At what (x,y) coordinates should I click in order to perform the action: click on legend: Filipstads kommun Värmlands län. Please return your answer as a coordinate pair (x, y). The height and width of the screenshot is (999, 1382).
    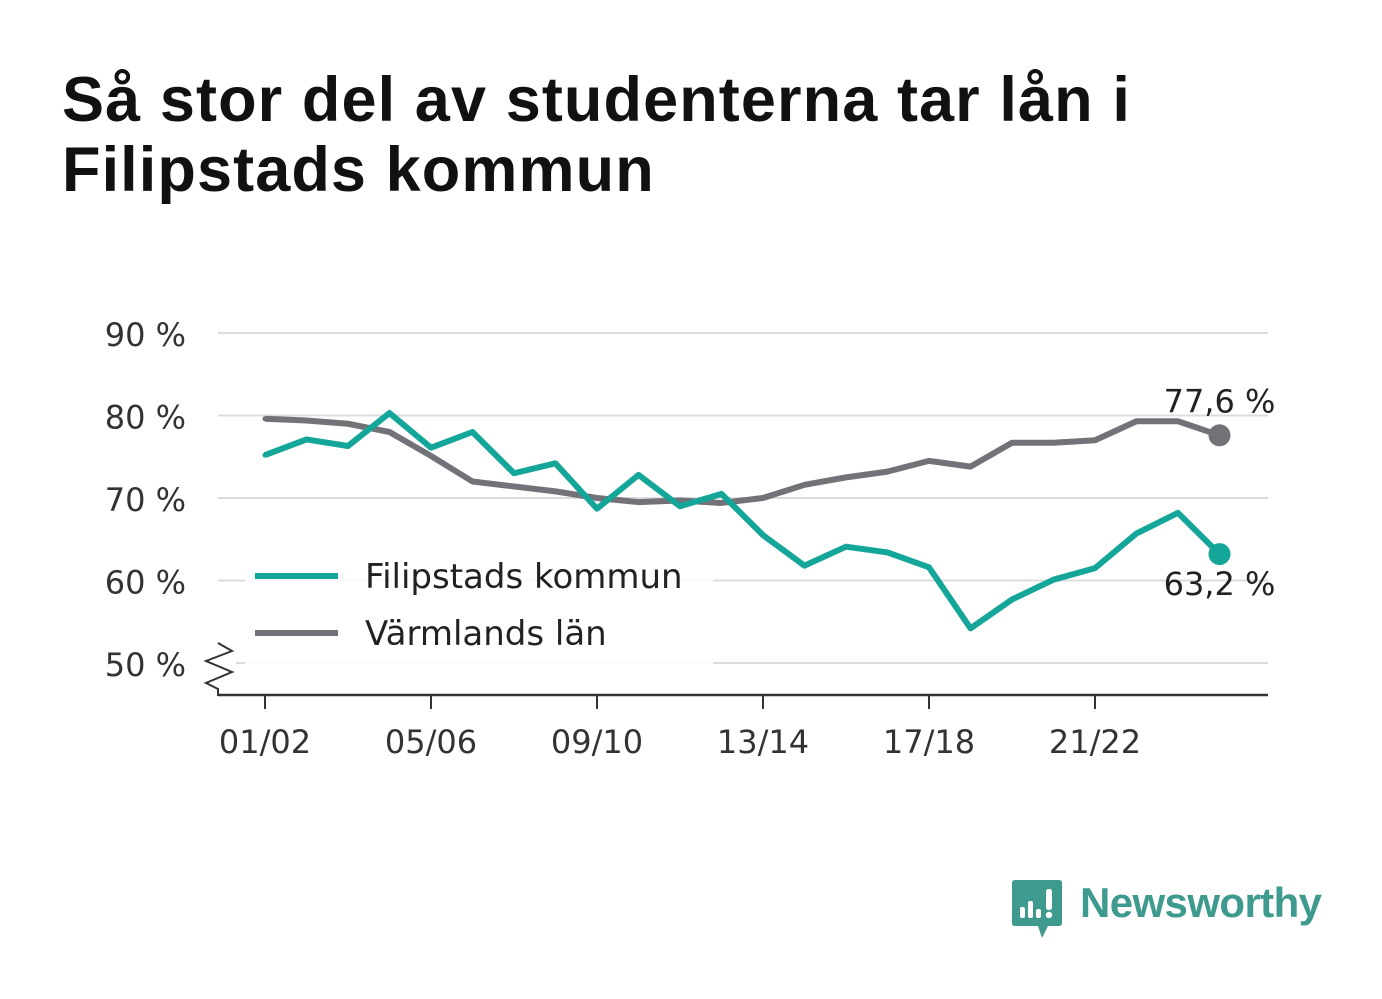
    Looking at the image, I should click on (479, 606).